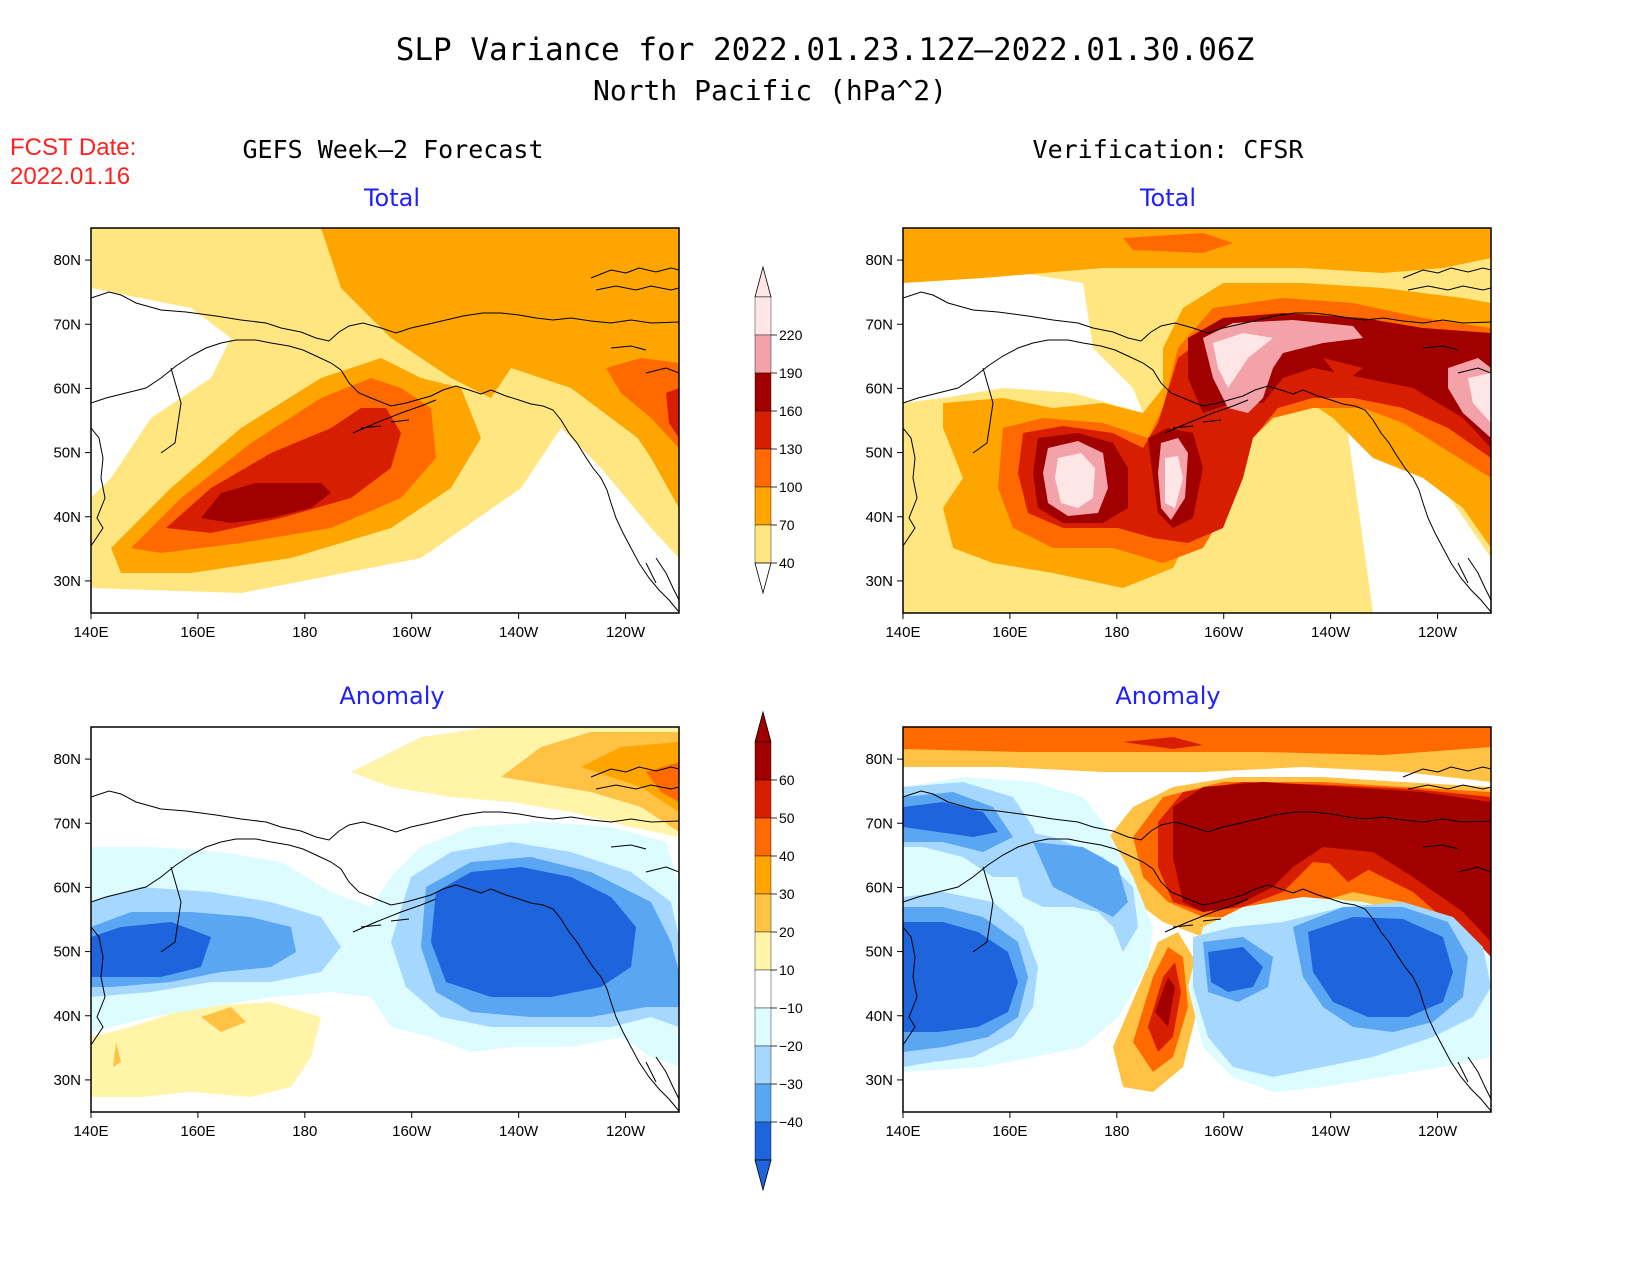 This screenshot has width=1650, height=1275. I want to click on colorbar-level-label: 20, so click(787, 932).